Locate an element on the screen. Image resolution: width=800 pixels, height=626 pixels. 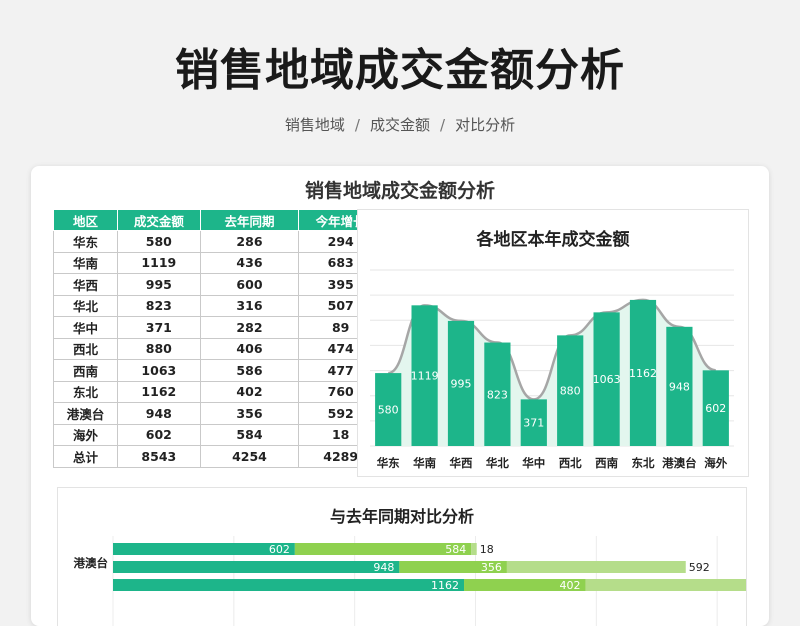
bar-value-label: 580 is located at coordinates (388, 410).